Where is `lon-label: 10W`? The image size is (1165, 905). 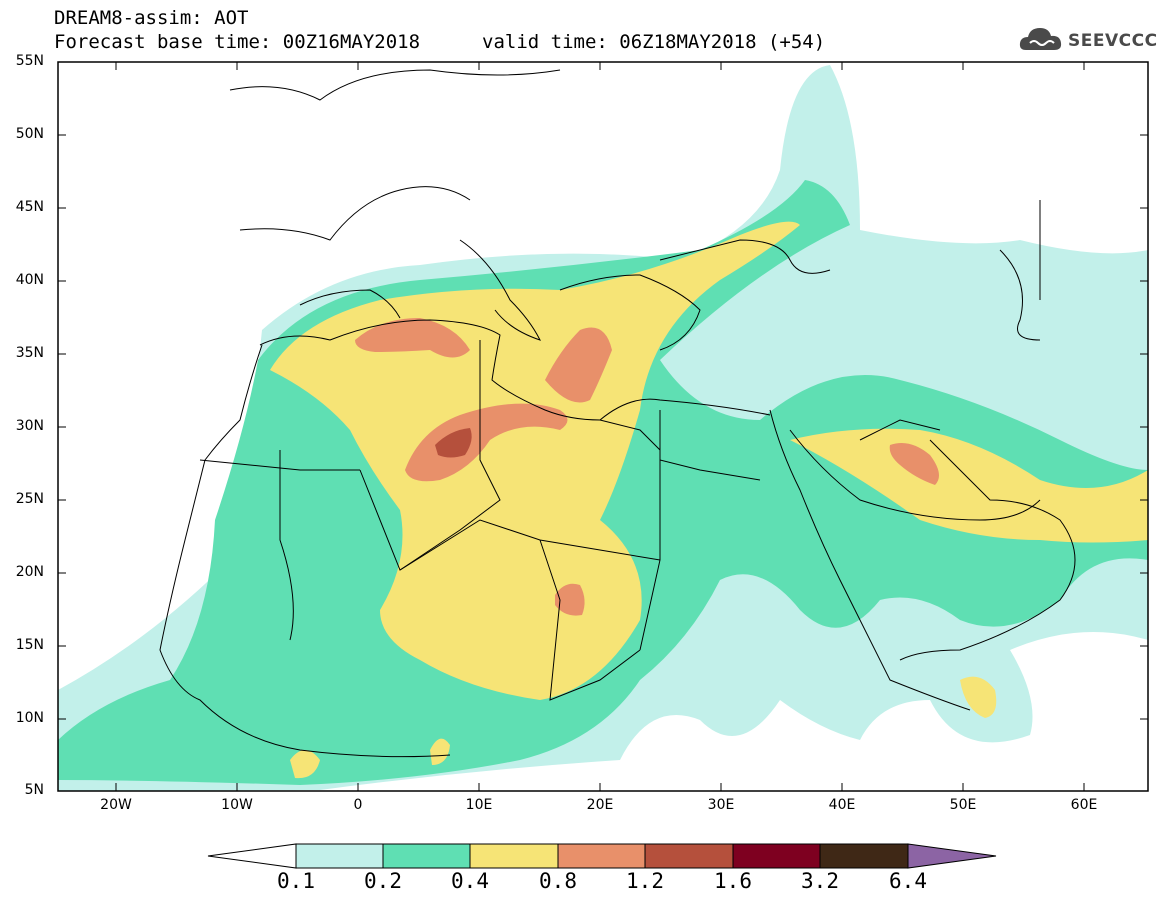
lon-label: 10W is located at coordinates (237, 805).